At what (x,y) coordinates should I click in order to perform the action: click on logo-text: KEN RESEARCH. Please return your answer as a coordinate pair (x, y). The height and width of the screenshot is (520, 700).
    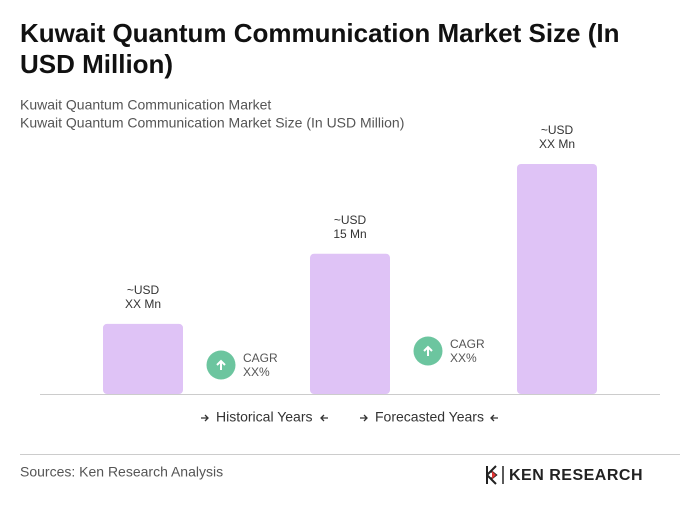
    Looking at the image, I should click on (576, 475).